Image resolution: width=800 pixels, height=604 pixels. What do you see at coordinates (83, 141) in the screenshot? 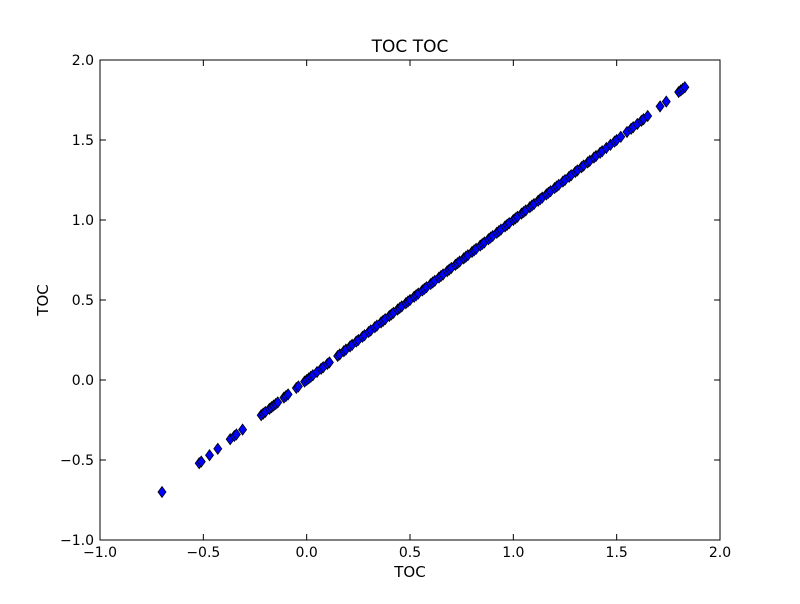
I see `y-tick-label: 1.5` at bounding box center [83, 141].